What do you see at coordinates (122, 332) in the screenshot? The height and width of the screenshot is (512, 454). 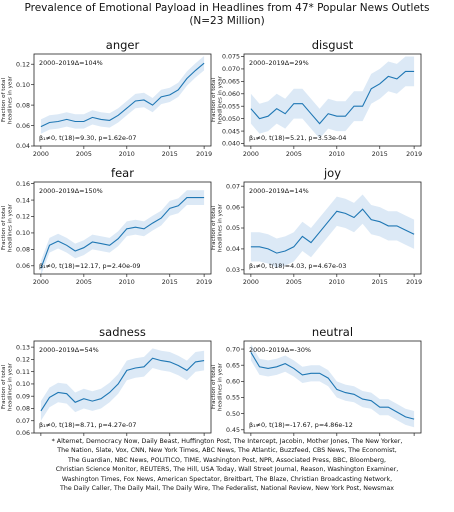 I see `chart-title: sadness` at bounding box center [122, 332].